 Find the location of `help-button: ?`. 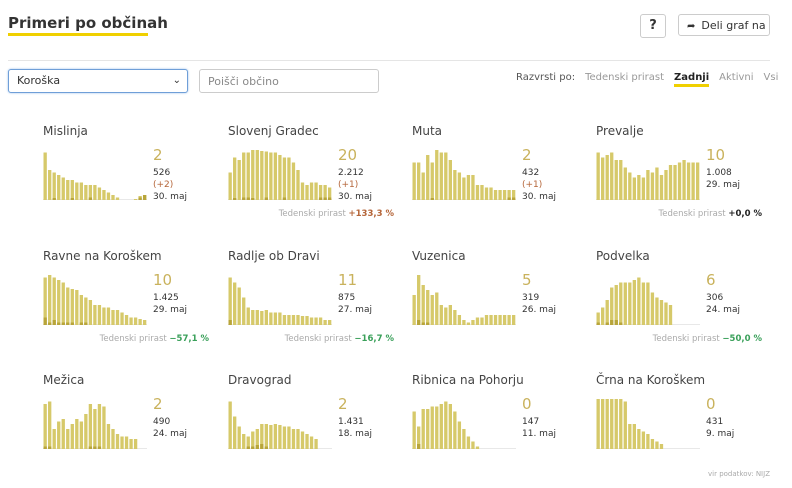

help-button: ? is located at coordinates (653, 26).